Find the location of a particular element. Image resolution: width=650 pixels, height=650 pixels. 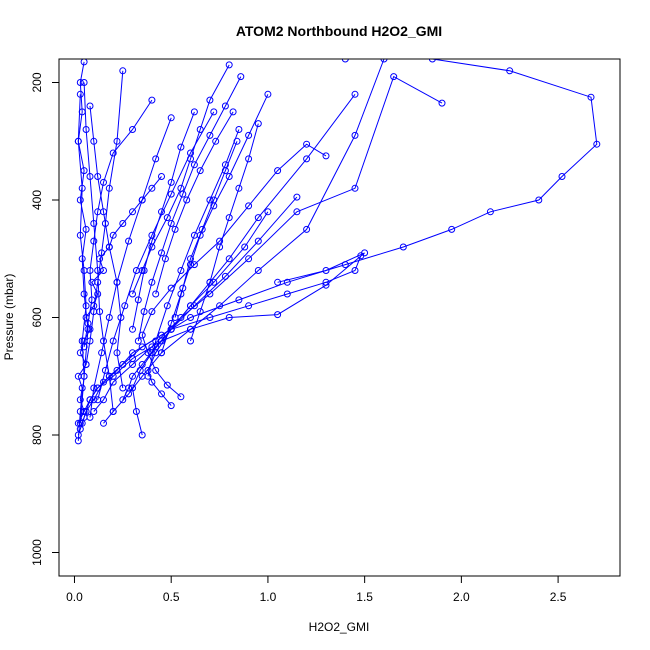

chart-title: ATOM2 Northbound H2O2_GMI is located at coordinates (339, 31).